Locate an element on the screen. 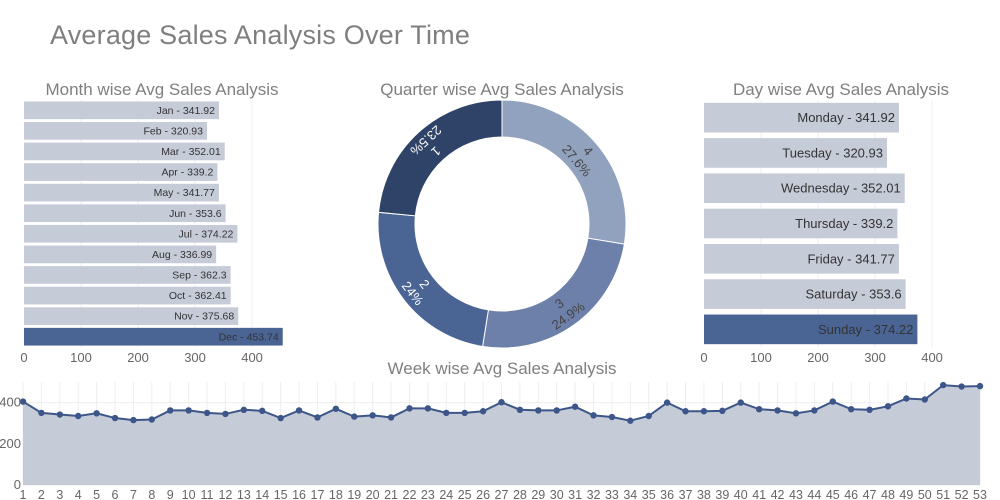  month-bar-label: Jan - 341.92 is located at coordinates (186, 111).